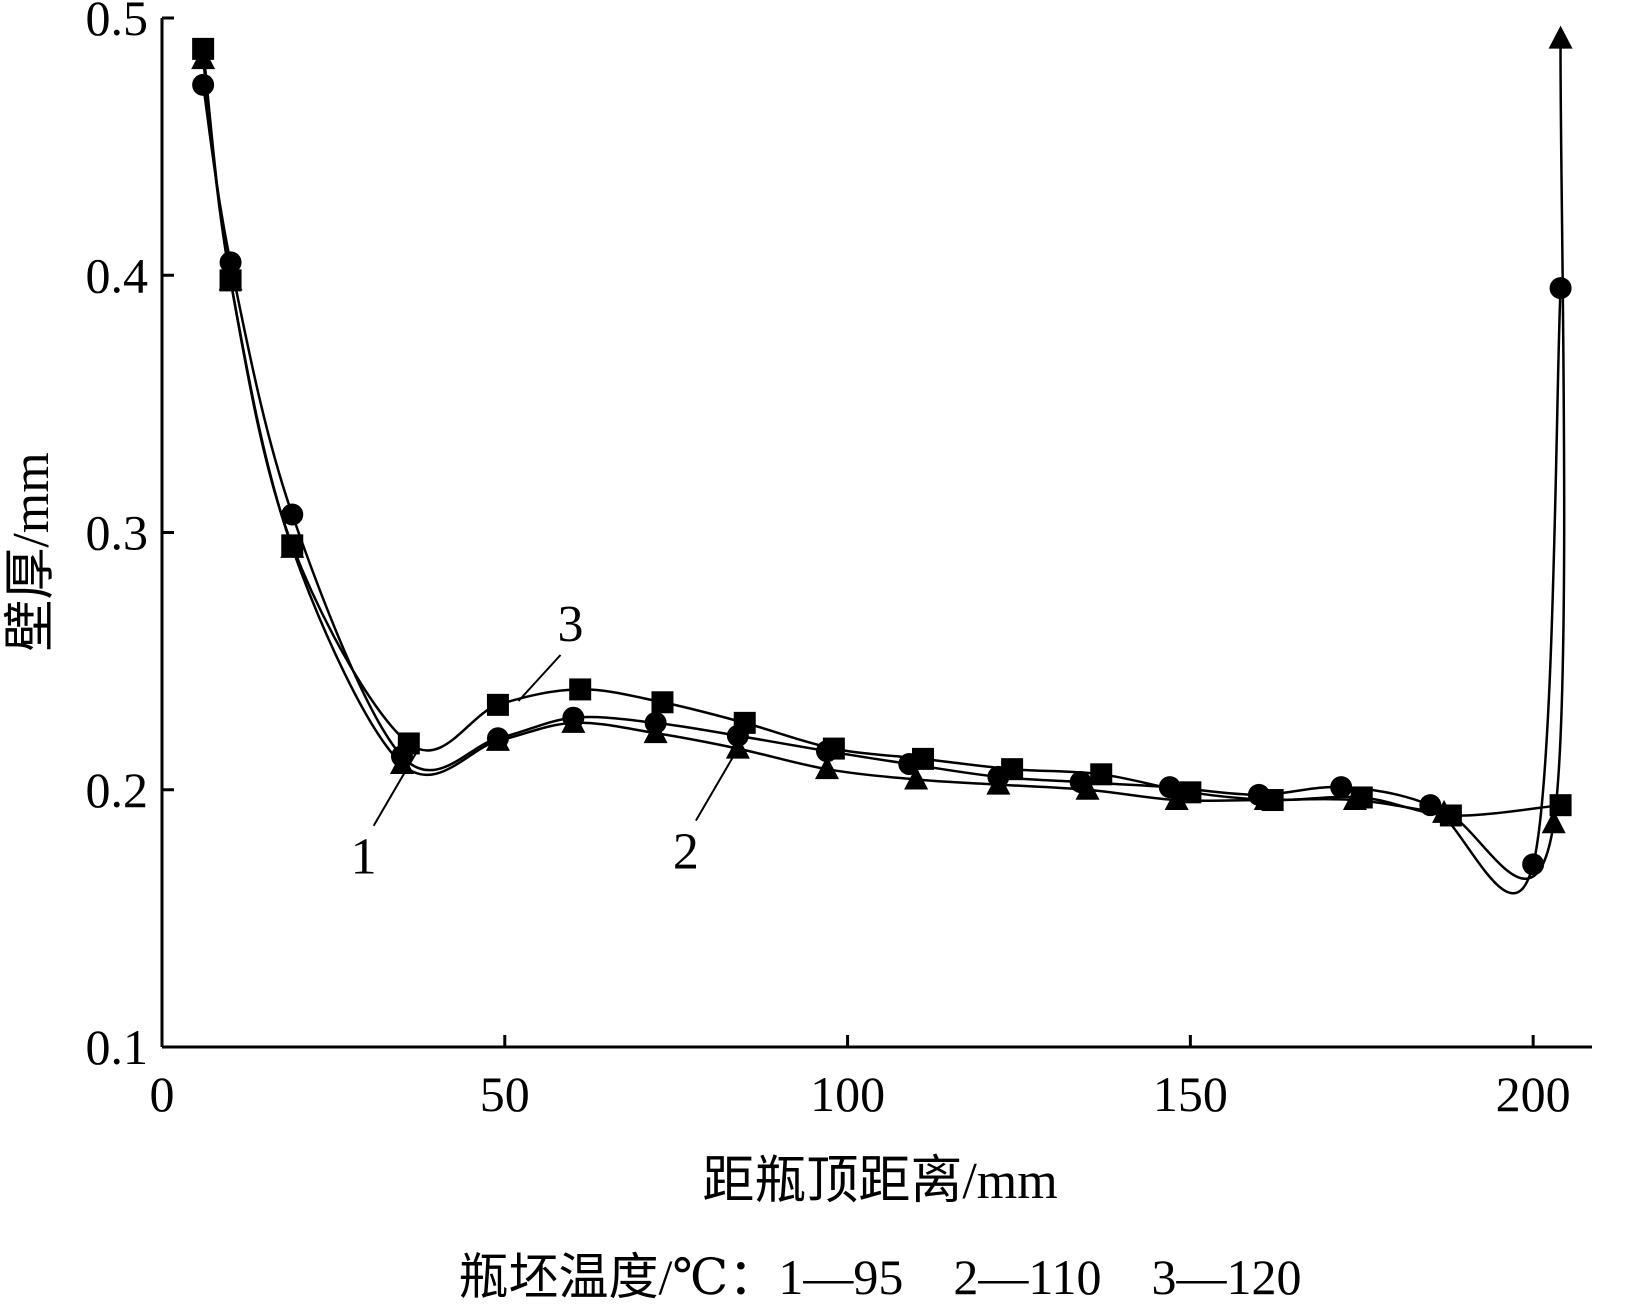 This screenshot has height=1306, width=1636. I want to click on y-ticks: 0.1 0.2 0.3 0.4 0.5, so click(130, 537).